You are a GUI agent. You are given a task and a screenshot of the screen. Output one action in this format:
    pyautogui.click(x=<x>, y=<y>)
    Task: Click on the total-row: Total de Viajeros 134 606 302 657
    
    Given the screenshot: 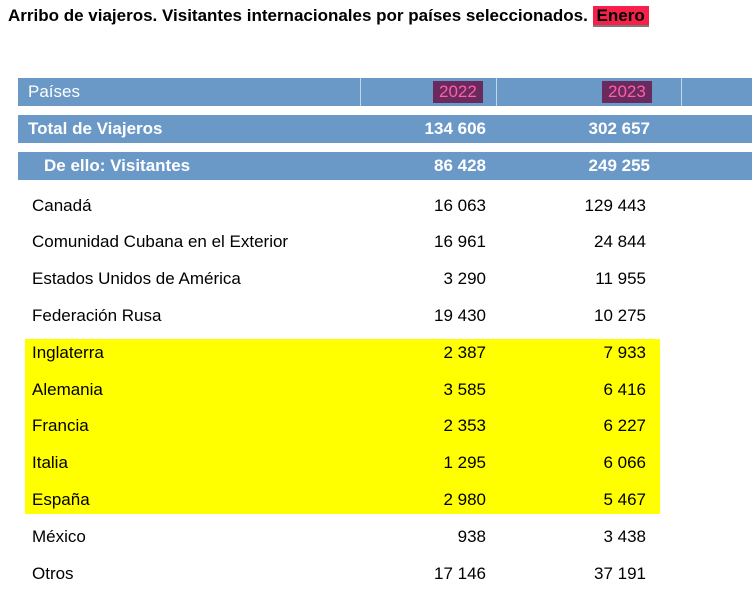 What is the action you would take?
    pyautogui.click(x=385, y=129)
    